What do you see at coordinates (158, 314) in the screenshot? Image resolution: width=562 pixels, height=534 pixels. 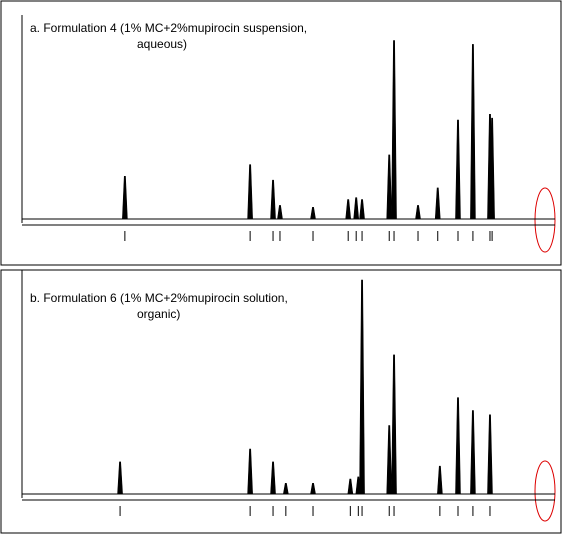 I see `panel-subtitle: organic)` at bounding box center [158, 314].